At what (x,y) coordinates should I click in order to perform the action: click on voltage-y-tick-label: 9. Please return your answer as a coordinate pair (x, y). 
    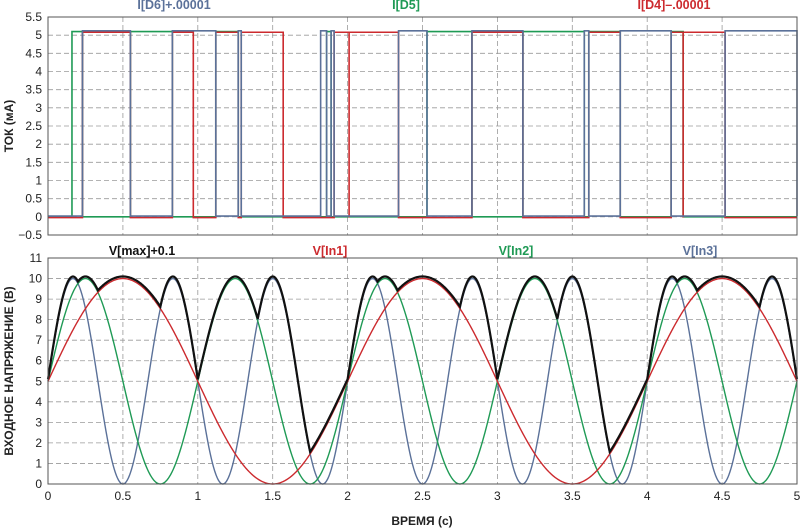
    Looking at the image, I should click on (38, 299).